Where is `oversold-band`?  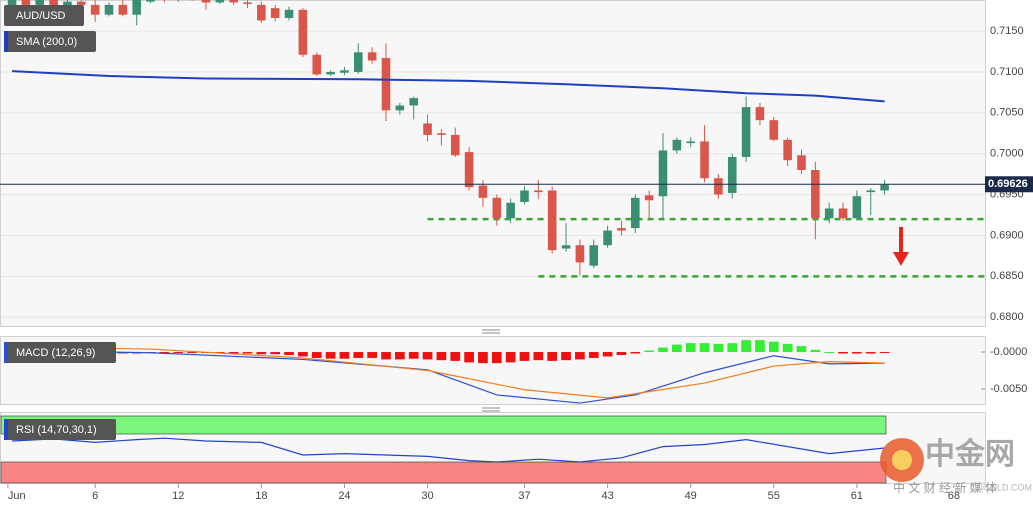 oversold-band is located at coordinates (443, 472).